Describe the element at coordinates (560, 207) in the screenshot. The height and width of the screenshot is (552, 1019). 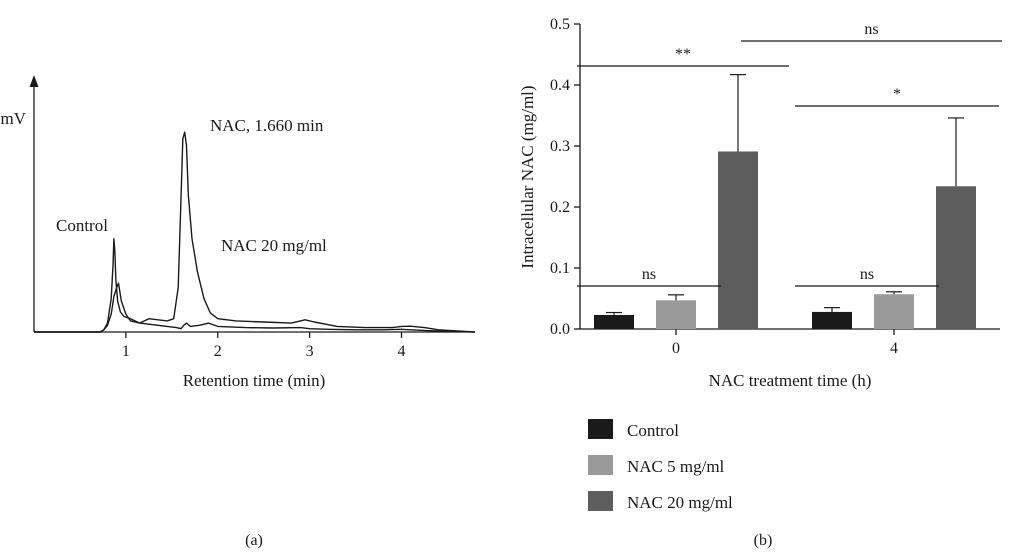
I see `y-tick-label: 0.2` at that location.